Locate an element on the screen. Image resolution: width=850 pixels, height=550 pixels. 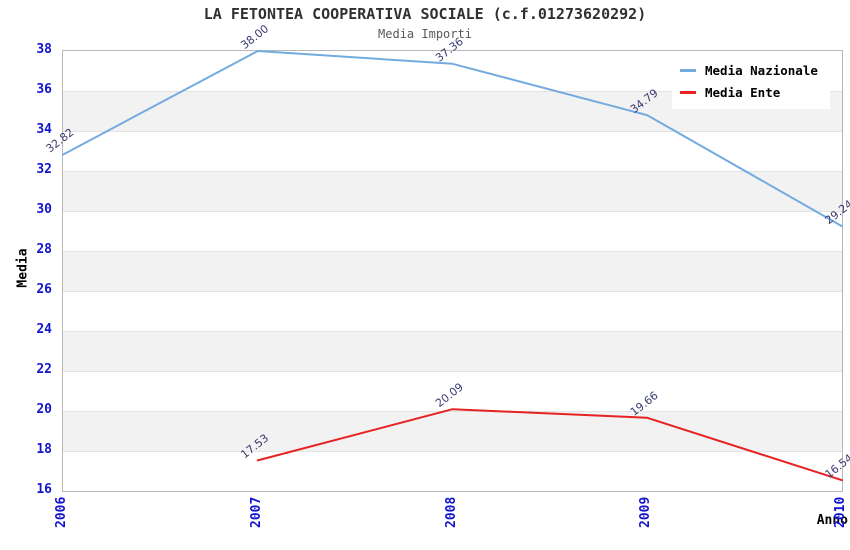
legend-item-media-ente: Media Ente is located at coordinates (755, 92).